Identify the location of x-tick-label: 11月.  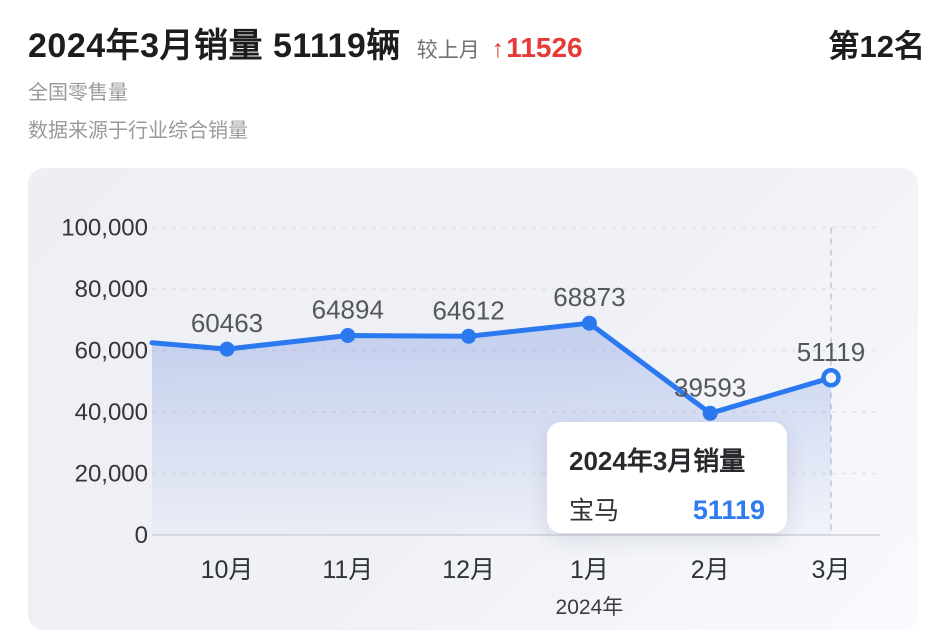
(347, 570).